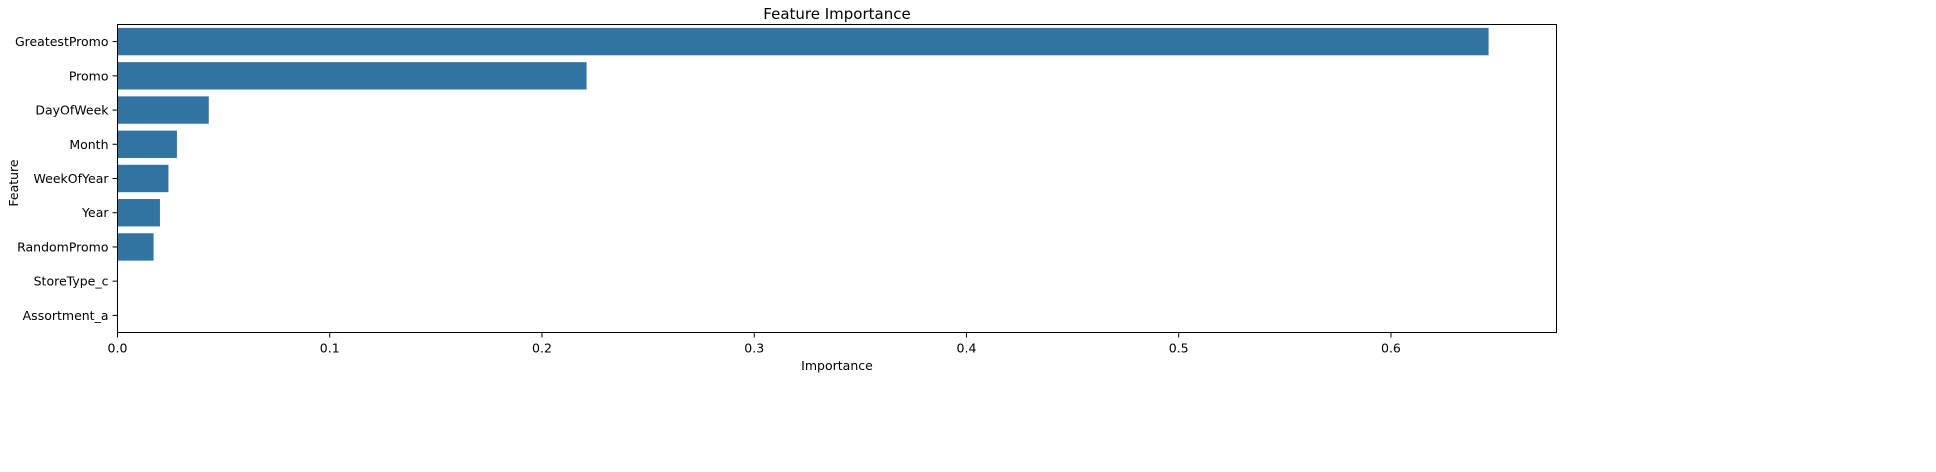  Describe the element at coordinates (135, 247) in the screenshot. I see `bar-randompromo` at that location.